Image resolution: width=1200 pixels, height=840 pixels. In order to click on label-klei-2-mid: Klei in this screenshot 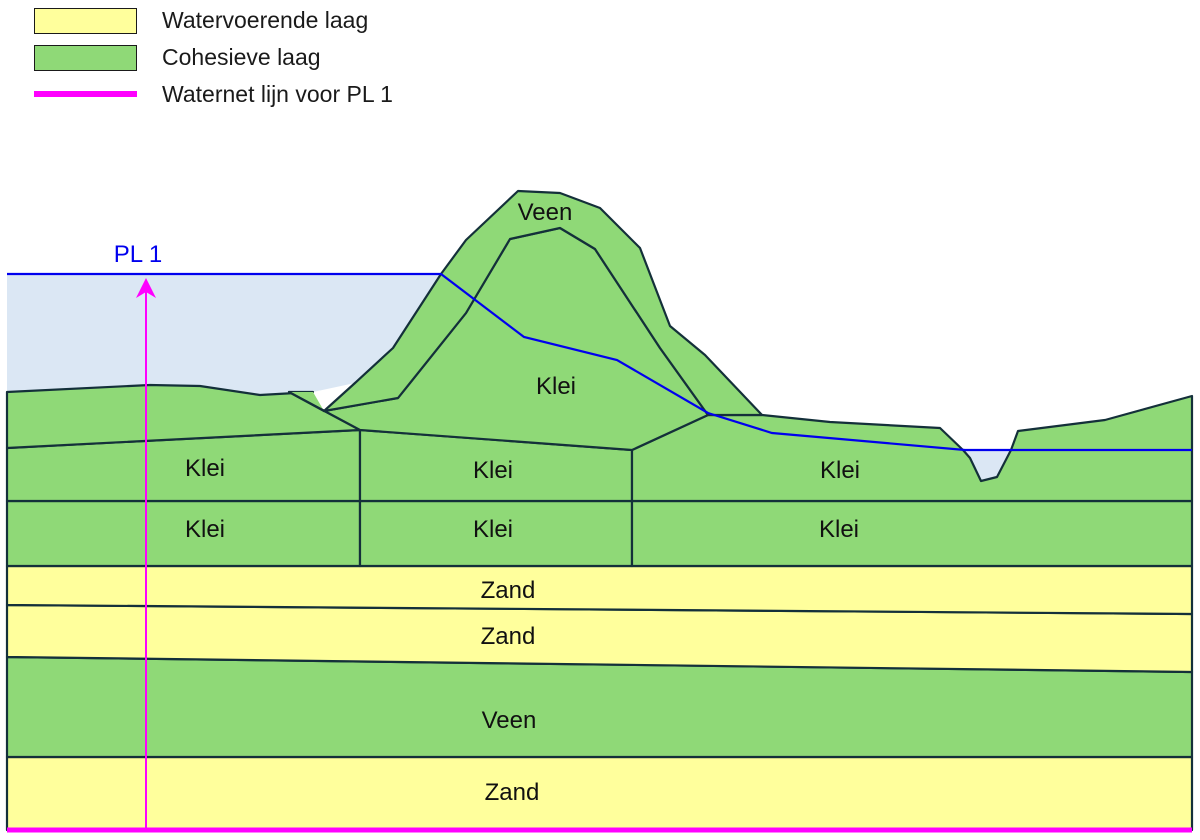, I will do `click(493, 529)`.